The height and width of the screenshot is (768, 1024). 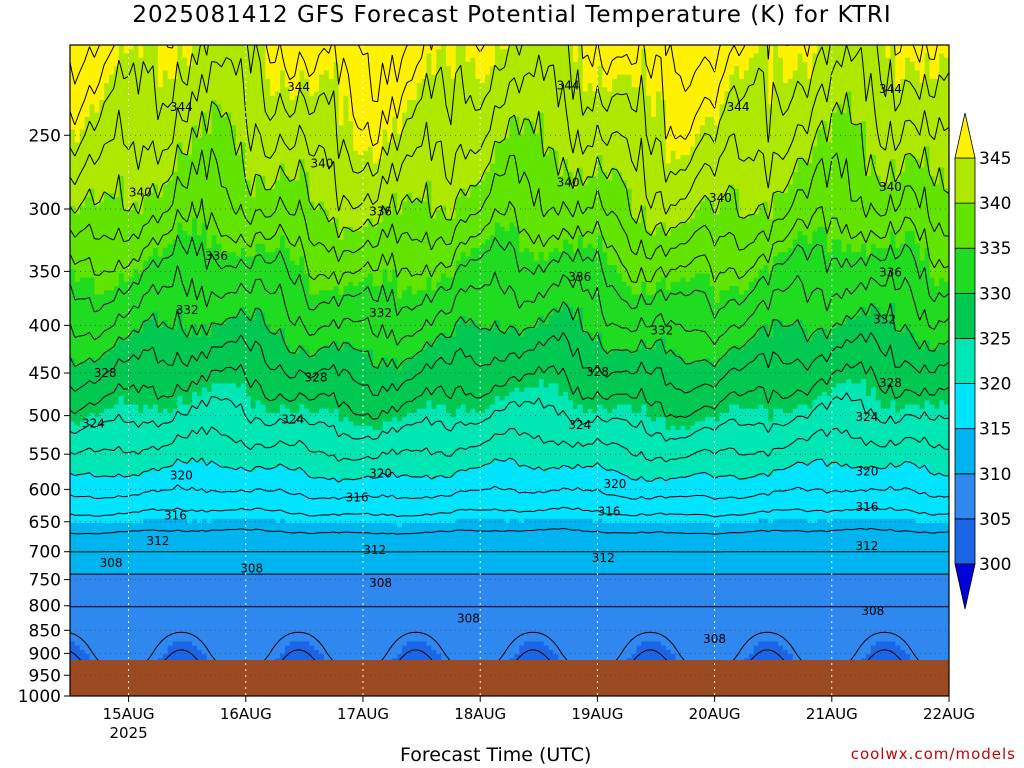 What do you see at coordinates (965, 135) in the screenshot?
I see `colorbar-top-arrow` at bounding box center [965, 135].